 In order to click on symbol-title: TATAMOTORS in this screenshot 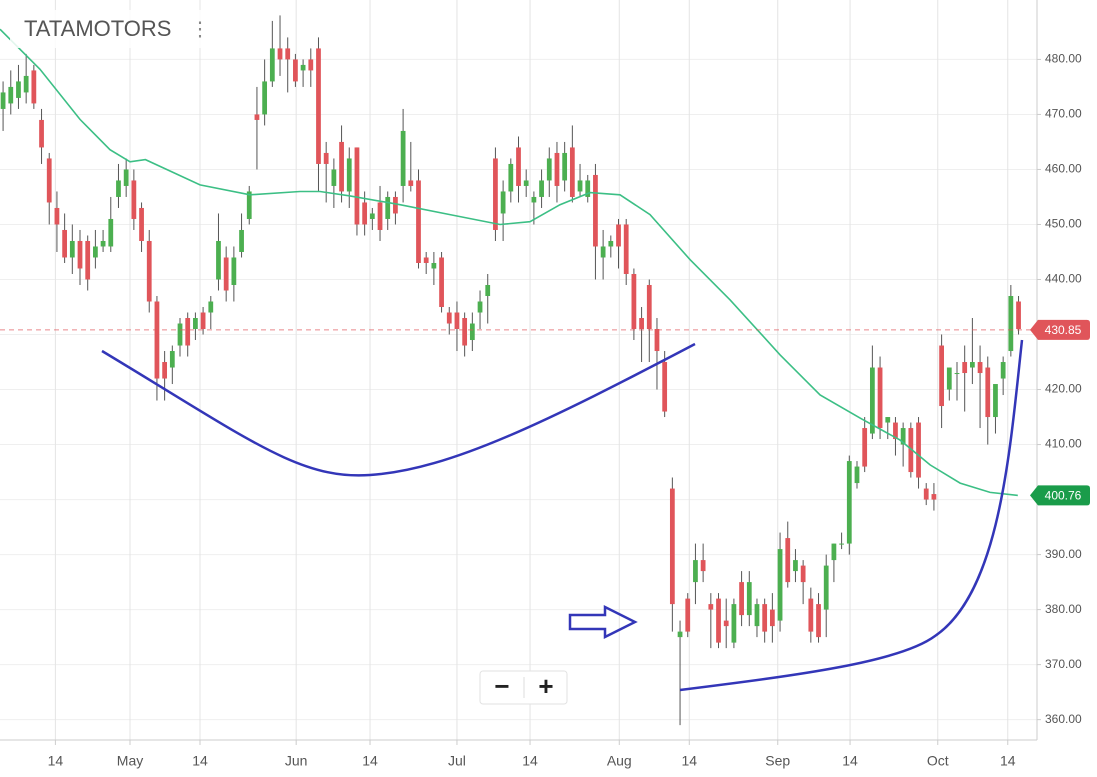, I will do `click(97, 28)`.